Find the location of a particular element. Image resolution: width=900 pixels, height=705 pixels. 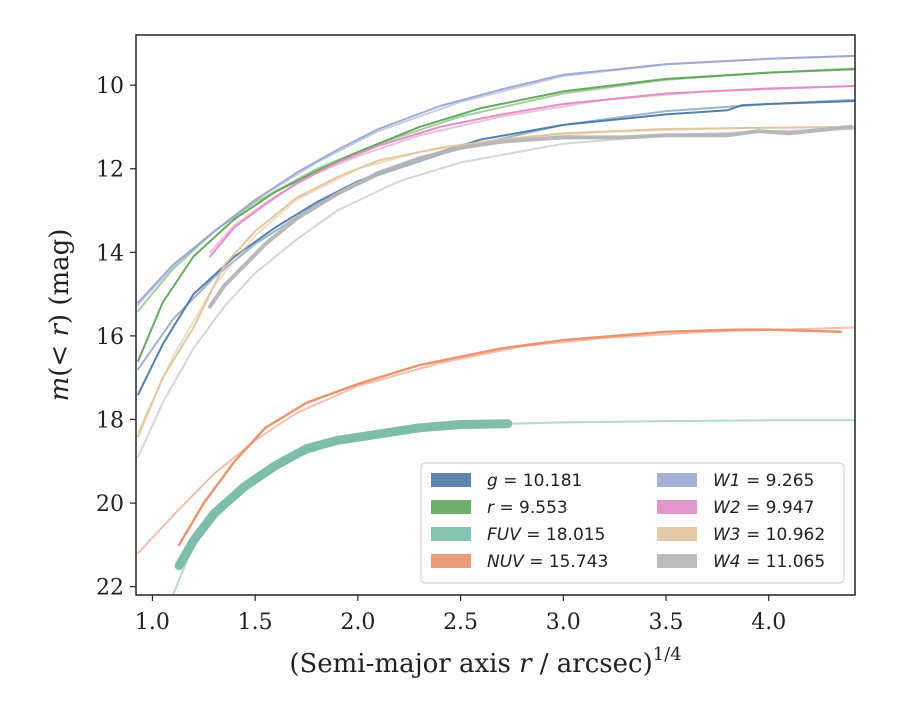

legend-swatch-fuv is located at coordinates (451, 534).